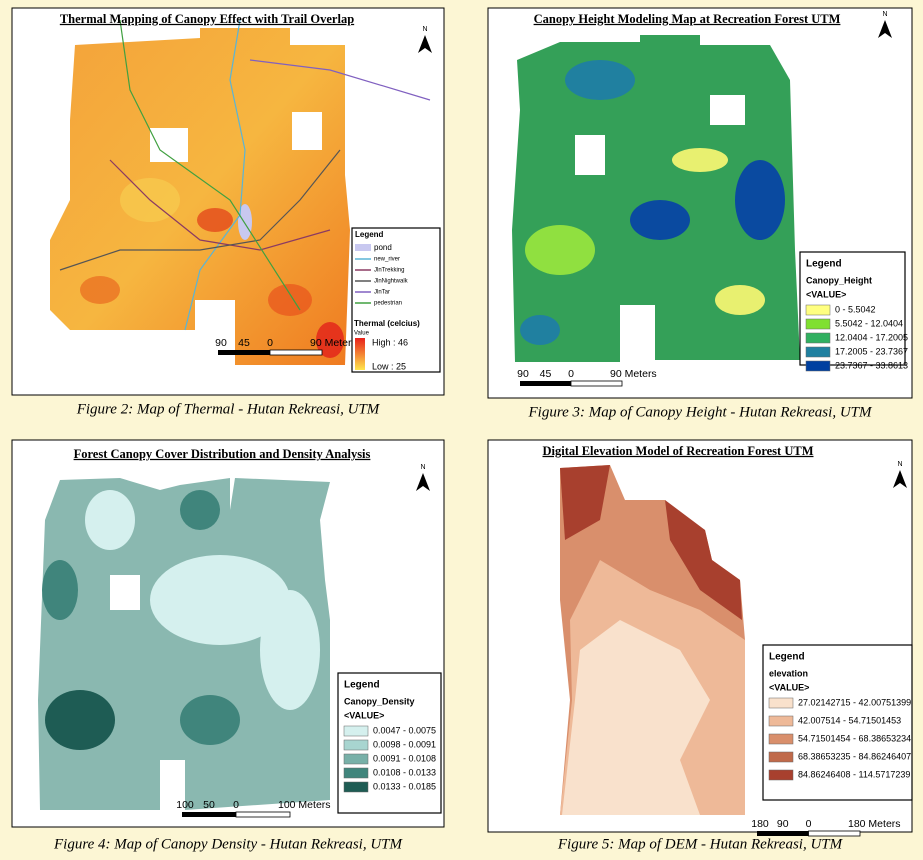 Image resolution: width=923 pixels, height=860 pixels. I want to click on canopy-height-map, so click(656, 198).